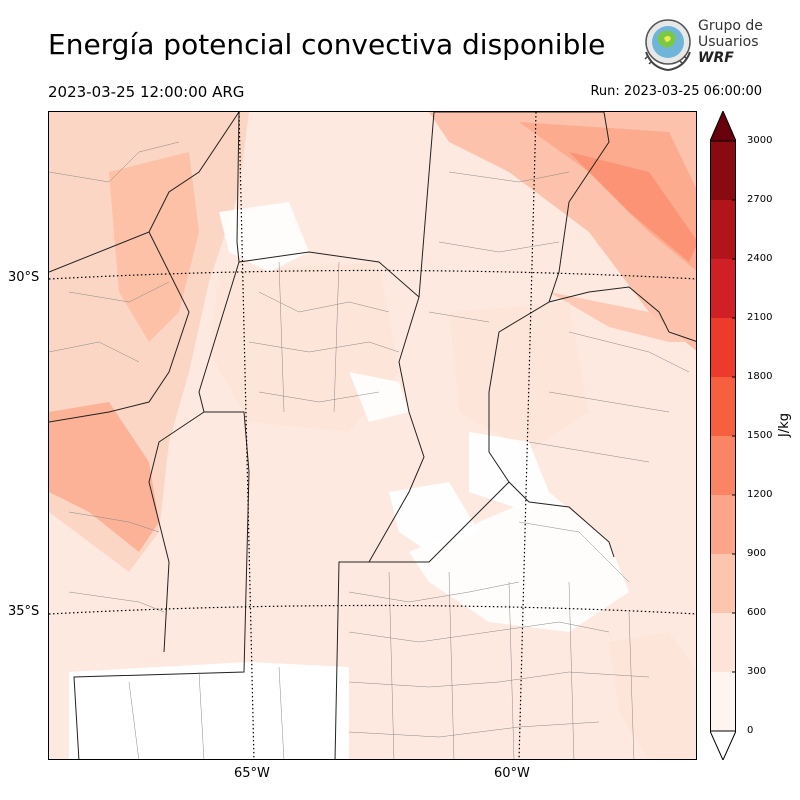  I want to click on logo-text: Grupo de Usuarios WRF, so click(730, 42).